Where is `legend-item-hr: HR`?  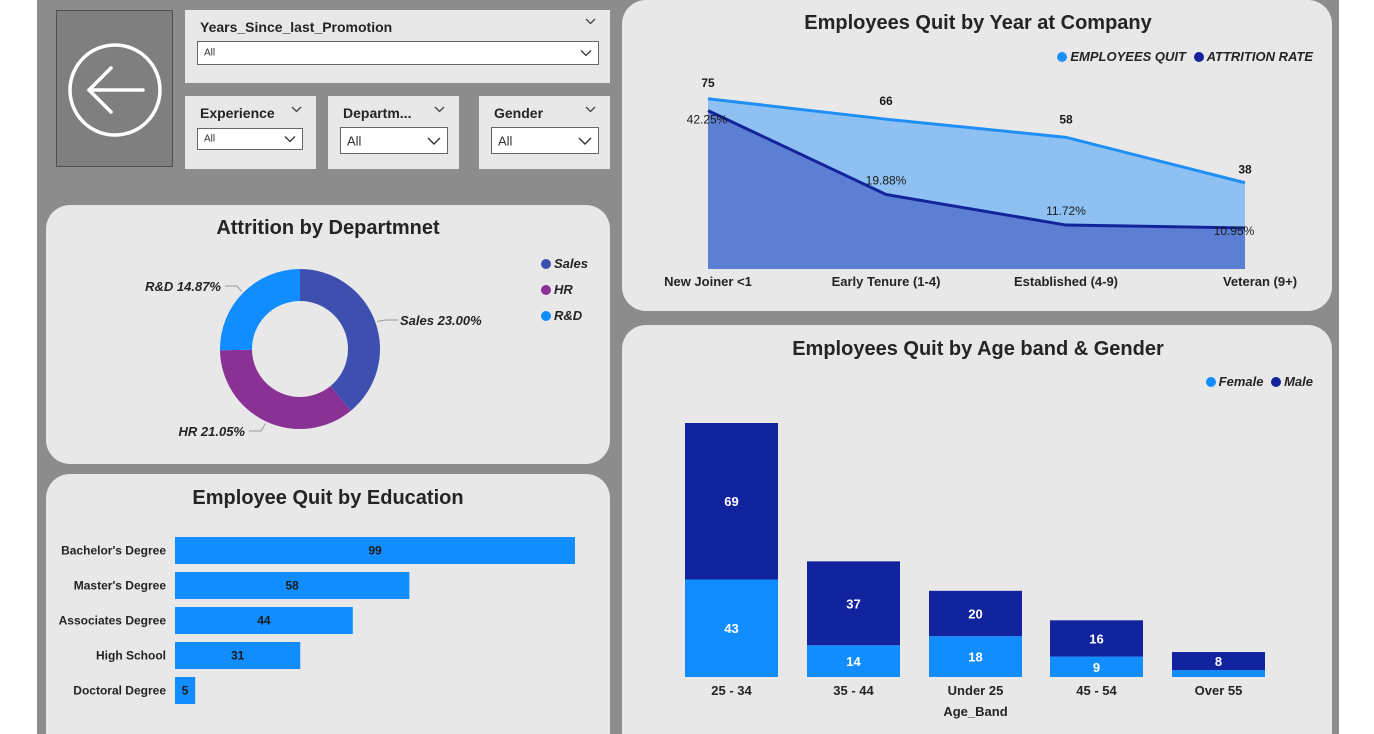 legend-item-hr: HR is located at coordinates (564, 290).